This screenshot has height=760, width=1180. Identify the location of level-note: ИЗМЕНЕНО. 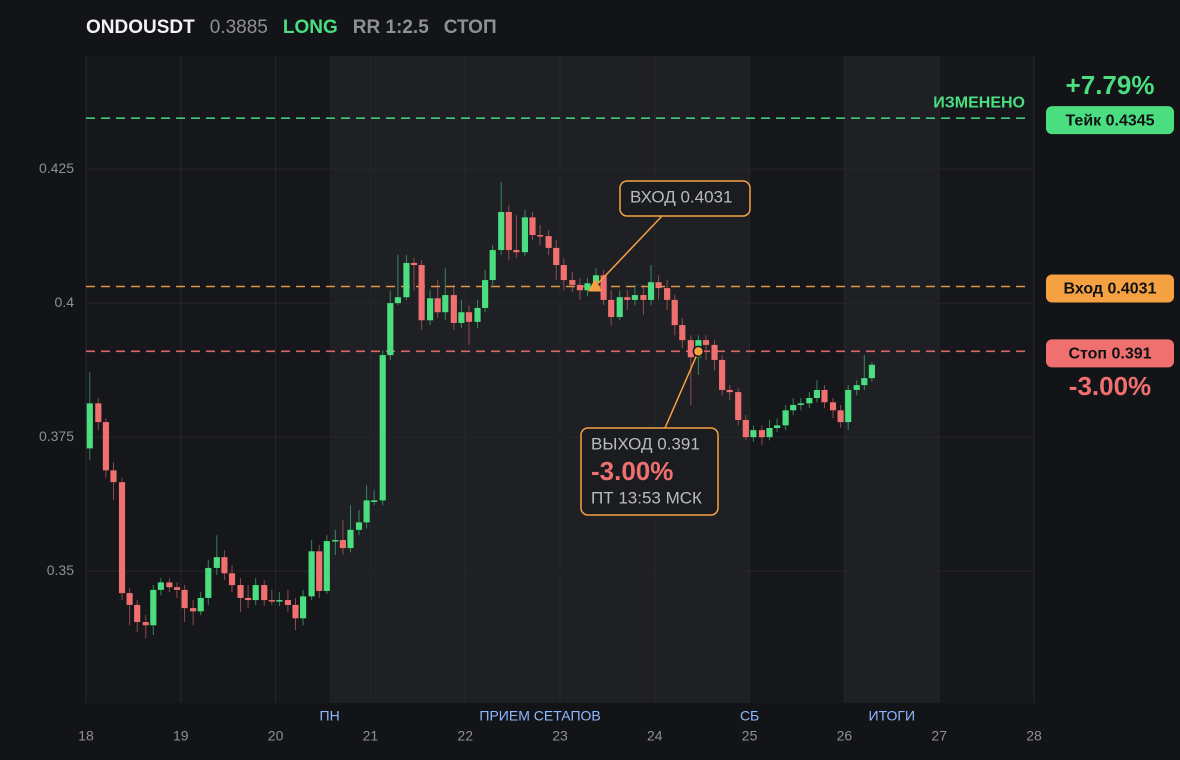
(979, 102).